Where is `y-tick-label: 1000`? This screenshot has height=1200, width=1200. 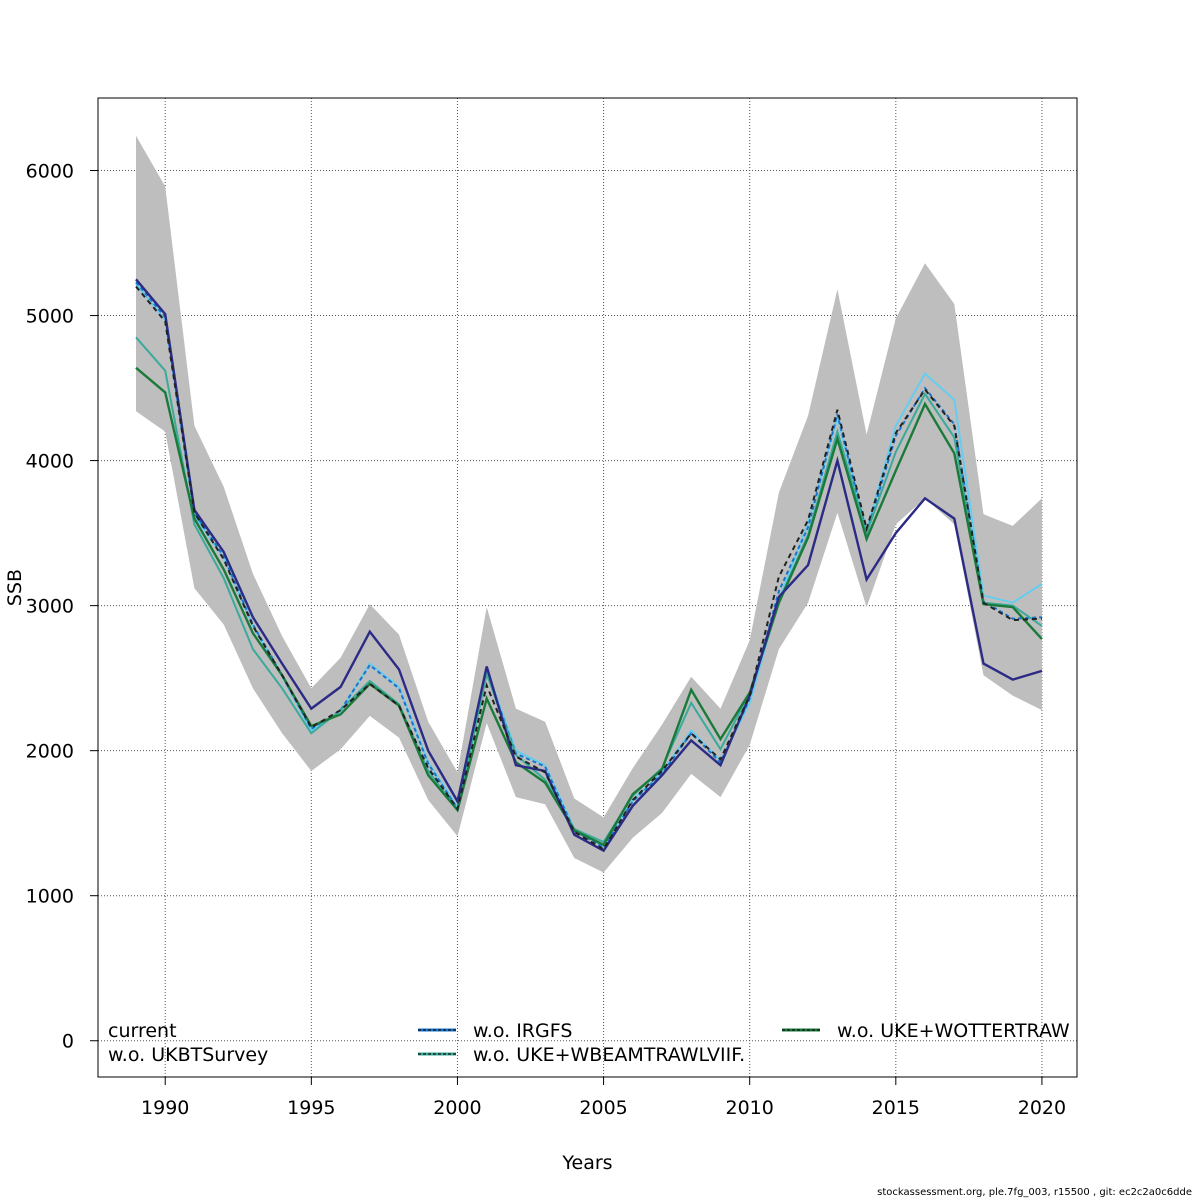 y-tick-label: 1000 is located at coordinates (50, 897).